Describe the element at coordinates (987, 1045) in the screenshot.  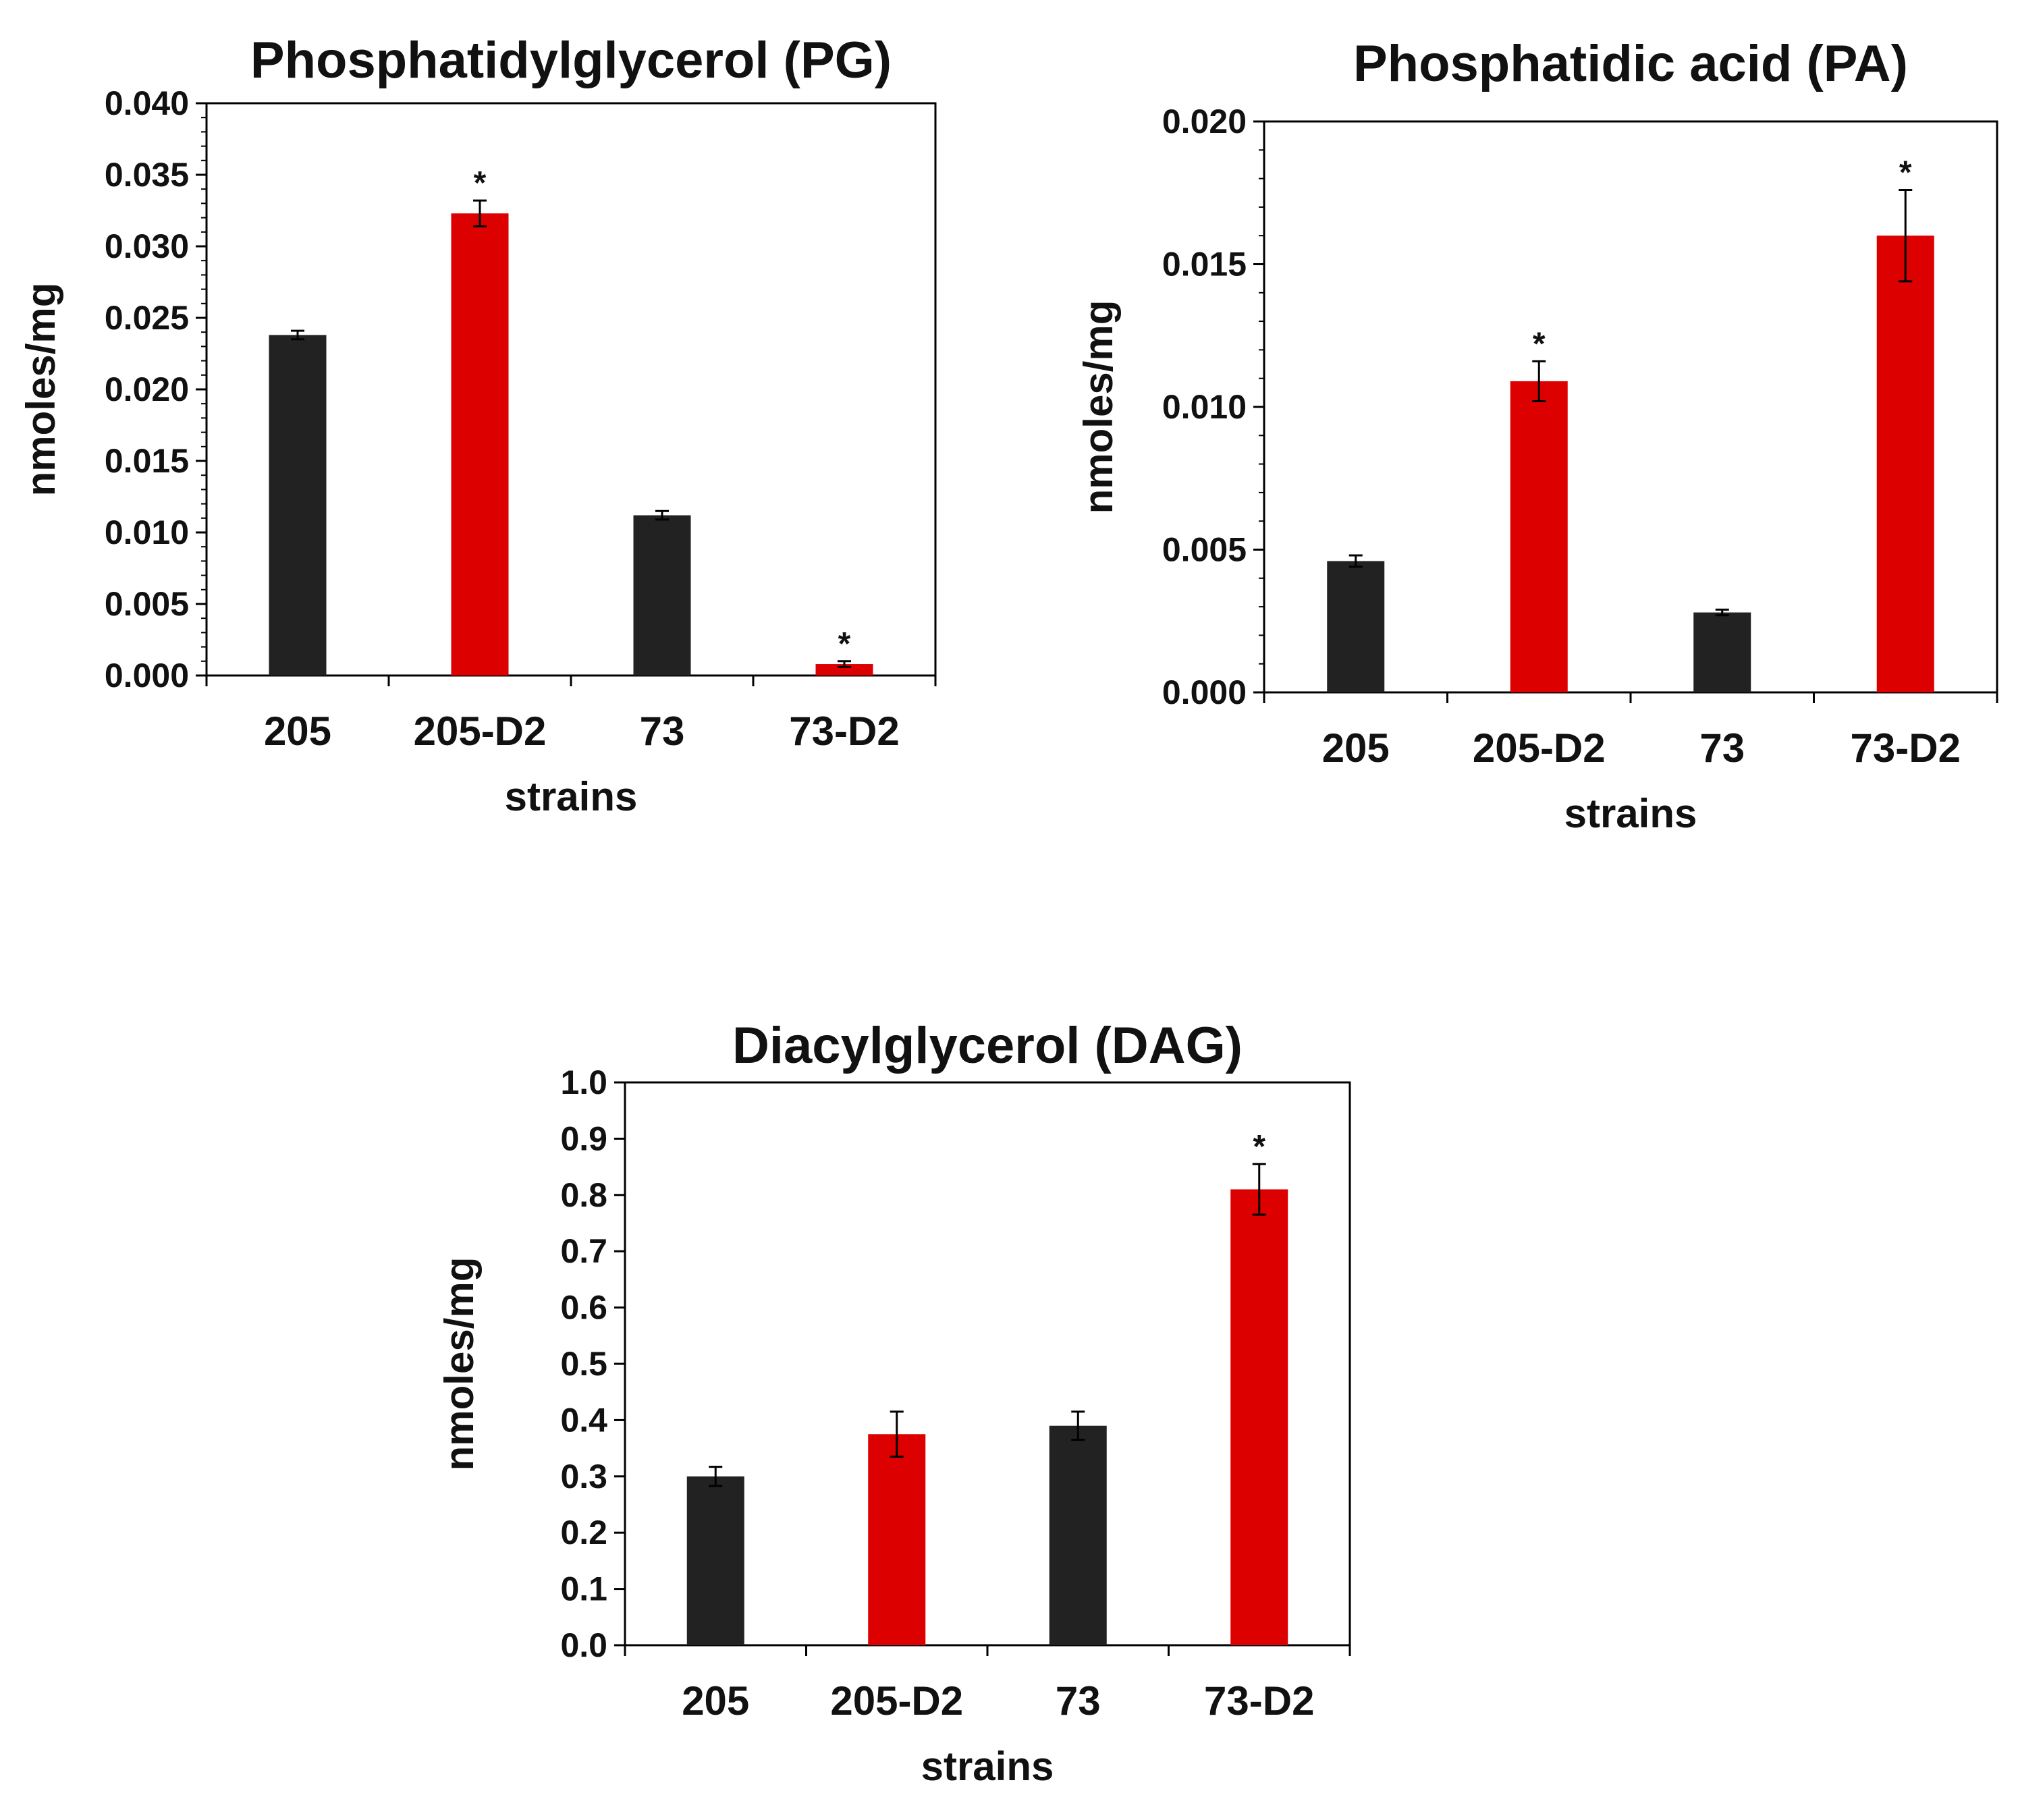
I see `chart-title: Diacylglycerol (DAG)` at that location.